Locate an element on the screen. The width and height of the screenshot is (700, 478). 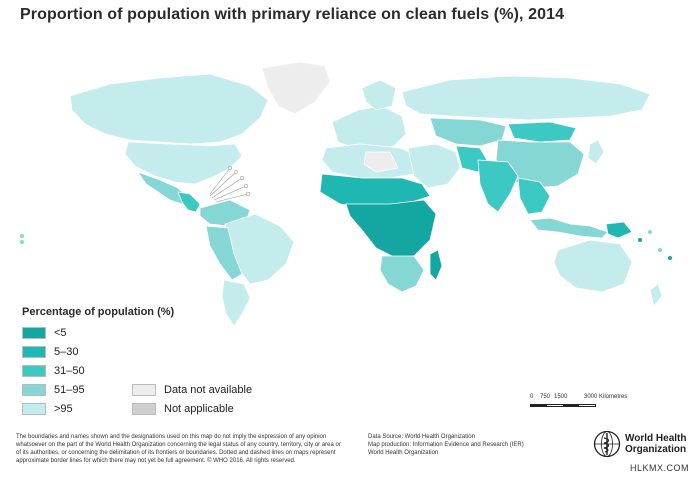
watermark: HLKMX.COM is located at coordinates (660, 468).